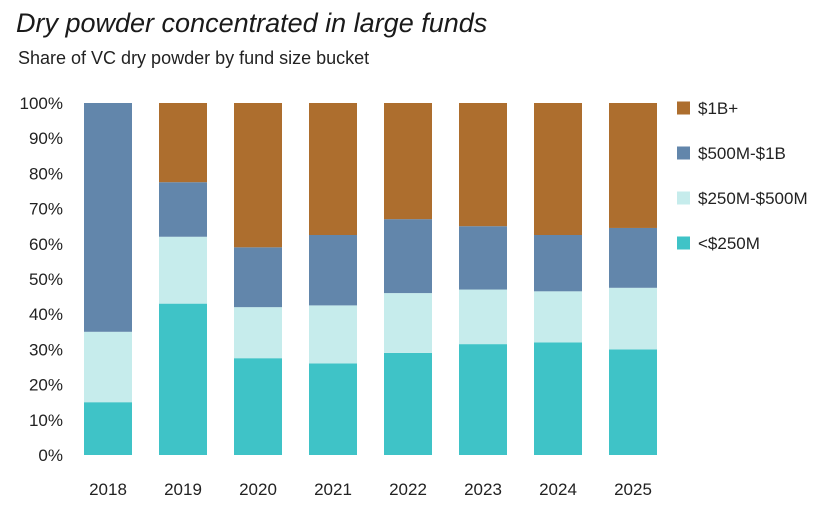 This screenshot has width=837, height=510. Describe the element at coordinates (633, 402) in the screenshot. I see `bar-segment-2025-s0` at that location.